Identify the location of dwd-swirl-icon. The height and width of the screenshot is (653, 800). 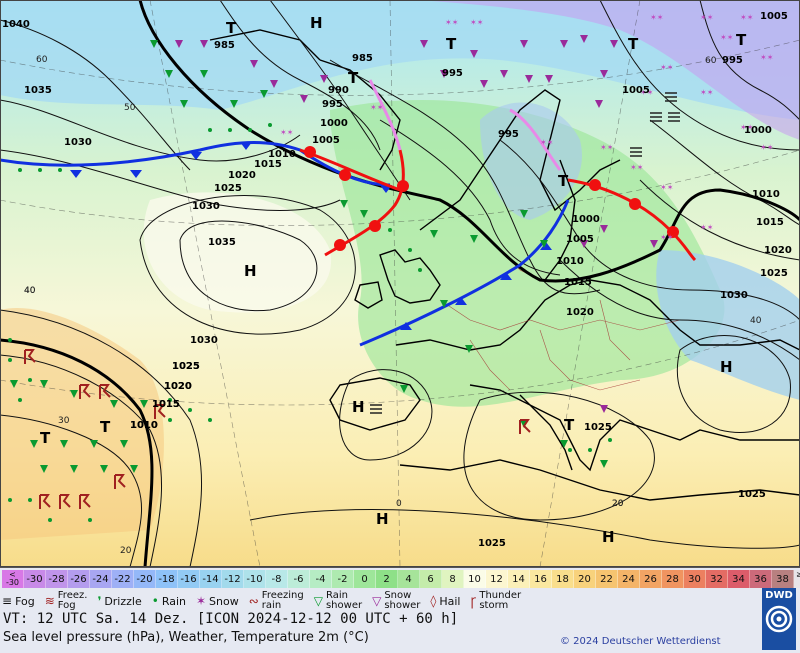
(779, 619).